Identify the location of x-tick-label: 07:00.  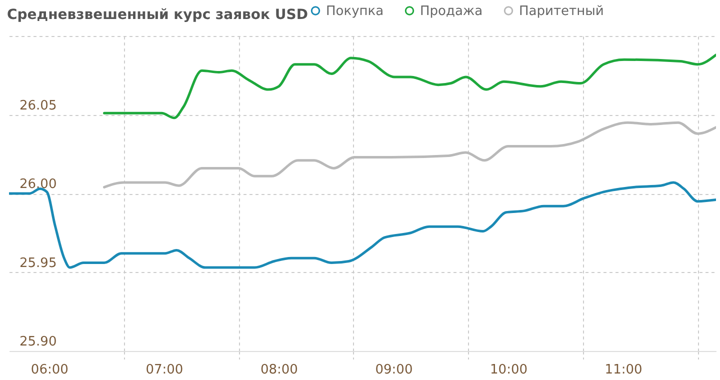
(165, 370).